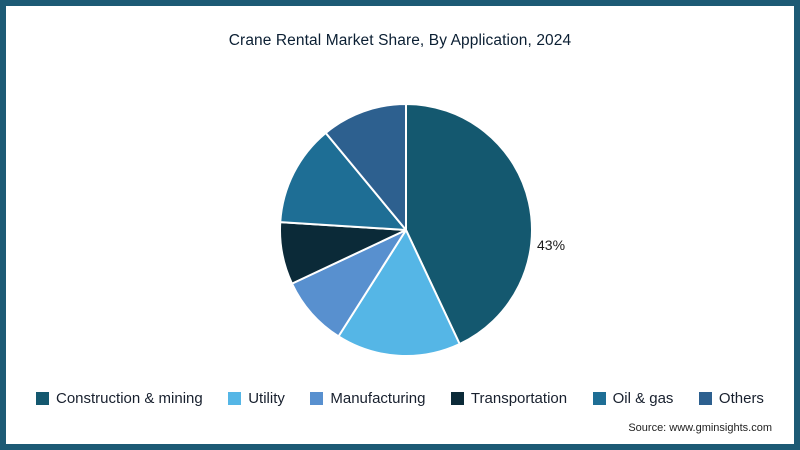 The width and height of the screenshot is (800, 450). I want to click on legend-swatch-manufacturing, so click(317, 398).